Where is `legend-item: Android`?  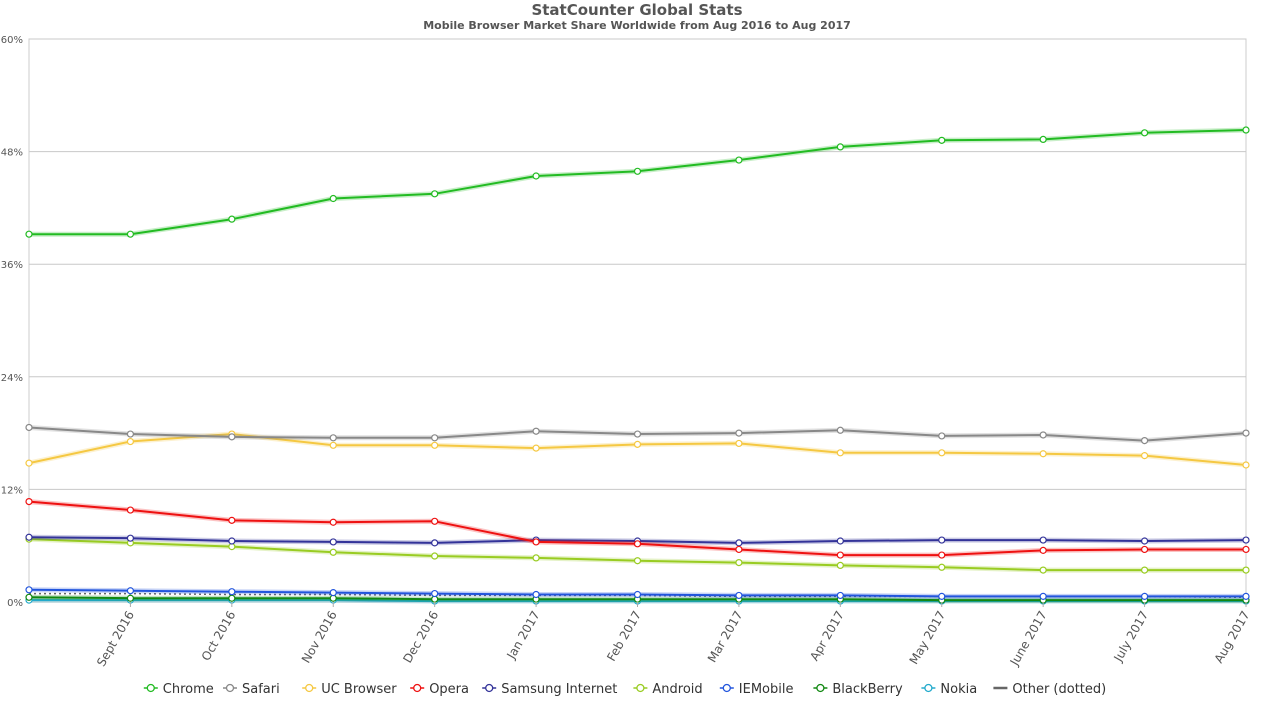
legend-item: Android is located at coordinates (668, 689).